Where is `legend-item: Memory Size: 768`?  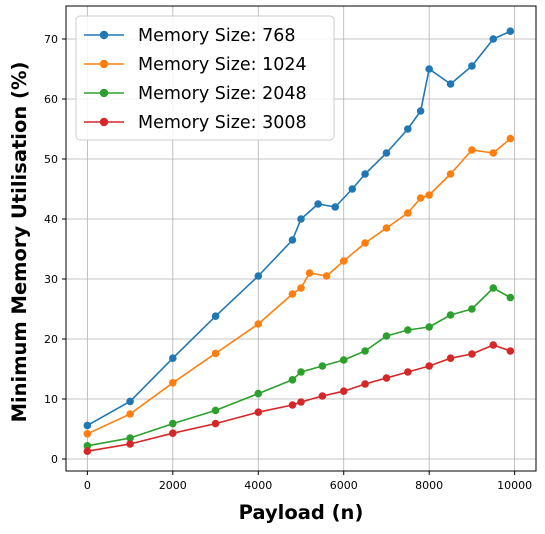
legend-item: Memory Size: 768 is located at coordinates (190, 36).